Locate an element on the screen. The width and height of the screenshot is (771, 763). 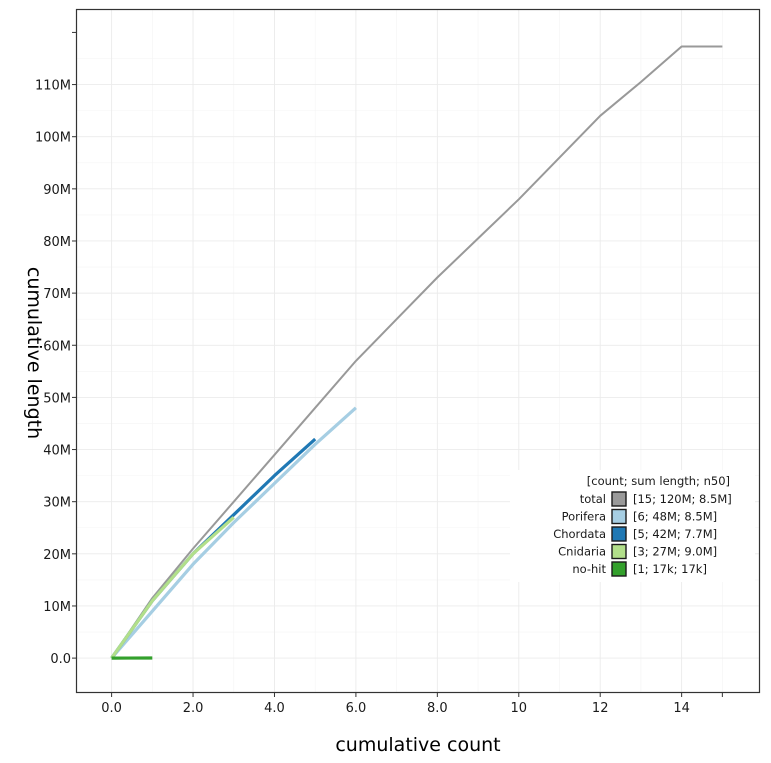
legend-summary-no-hit: [1; 17k; 17k] is located at coordinates (670, 569).